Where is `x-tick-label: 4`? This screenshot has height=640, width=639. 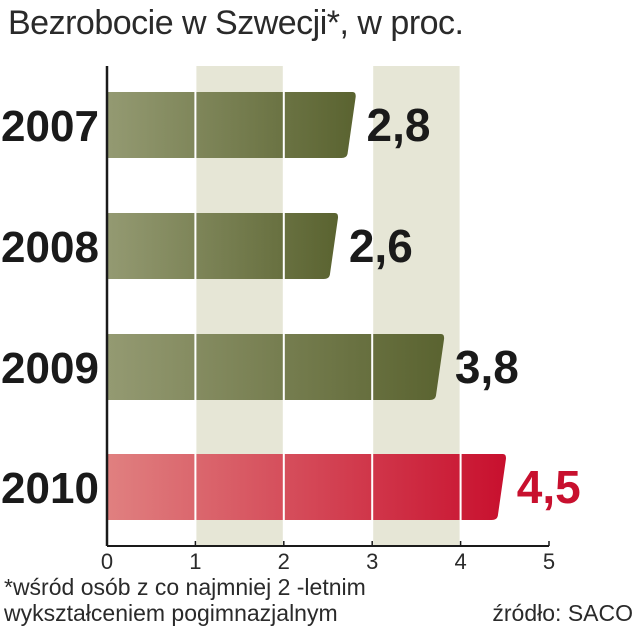
x-tick-label: 4 is located at coordinates (460, 561).